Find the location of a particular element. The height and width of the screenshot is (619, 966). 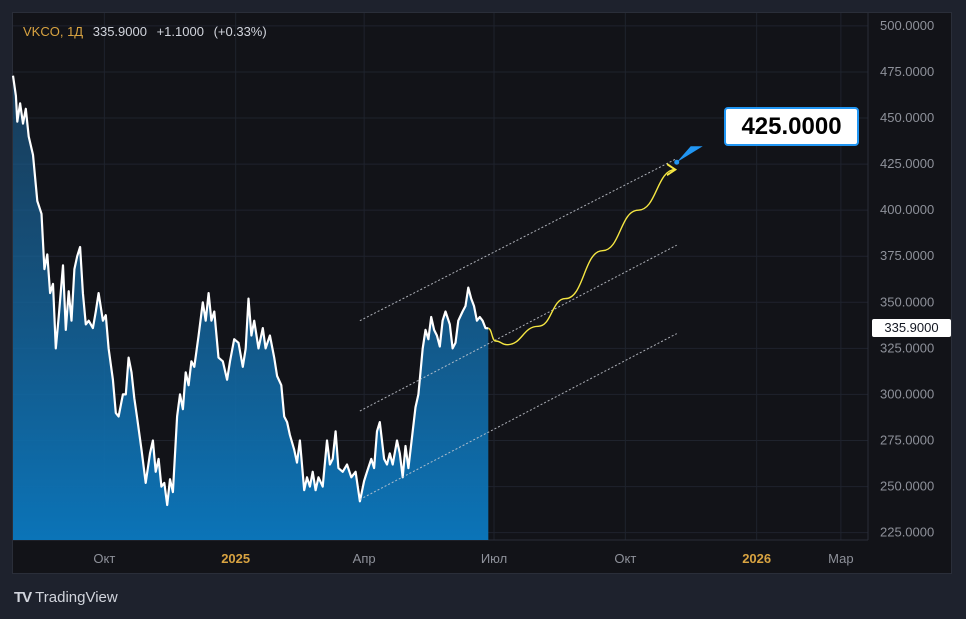

last-price: 335.9000 is located at coordinates (119, 31).